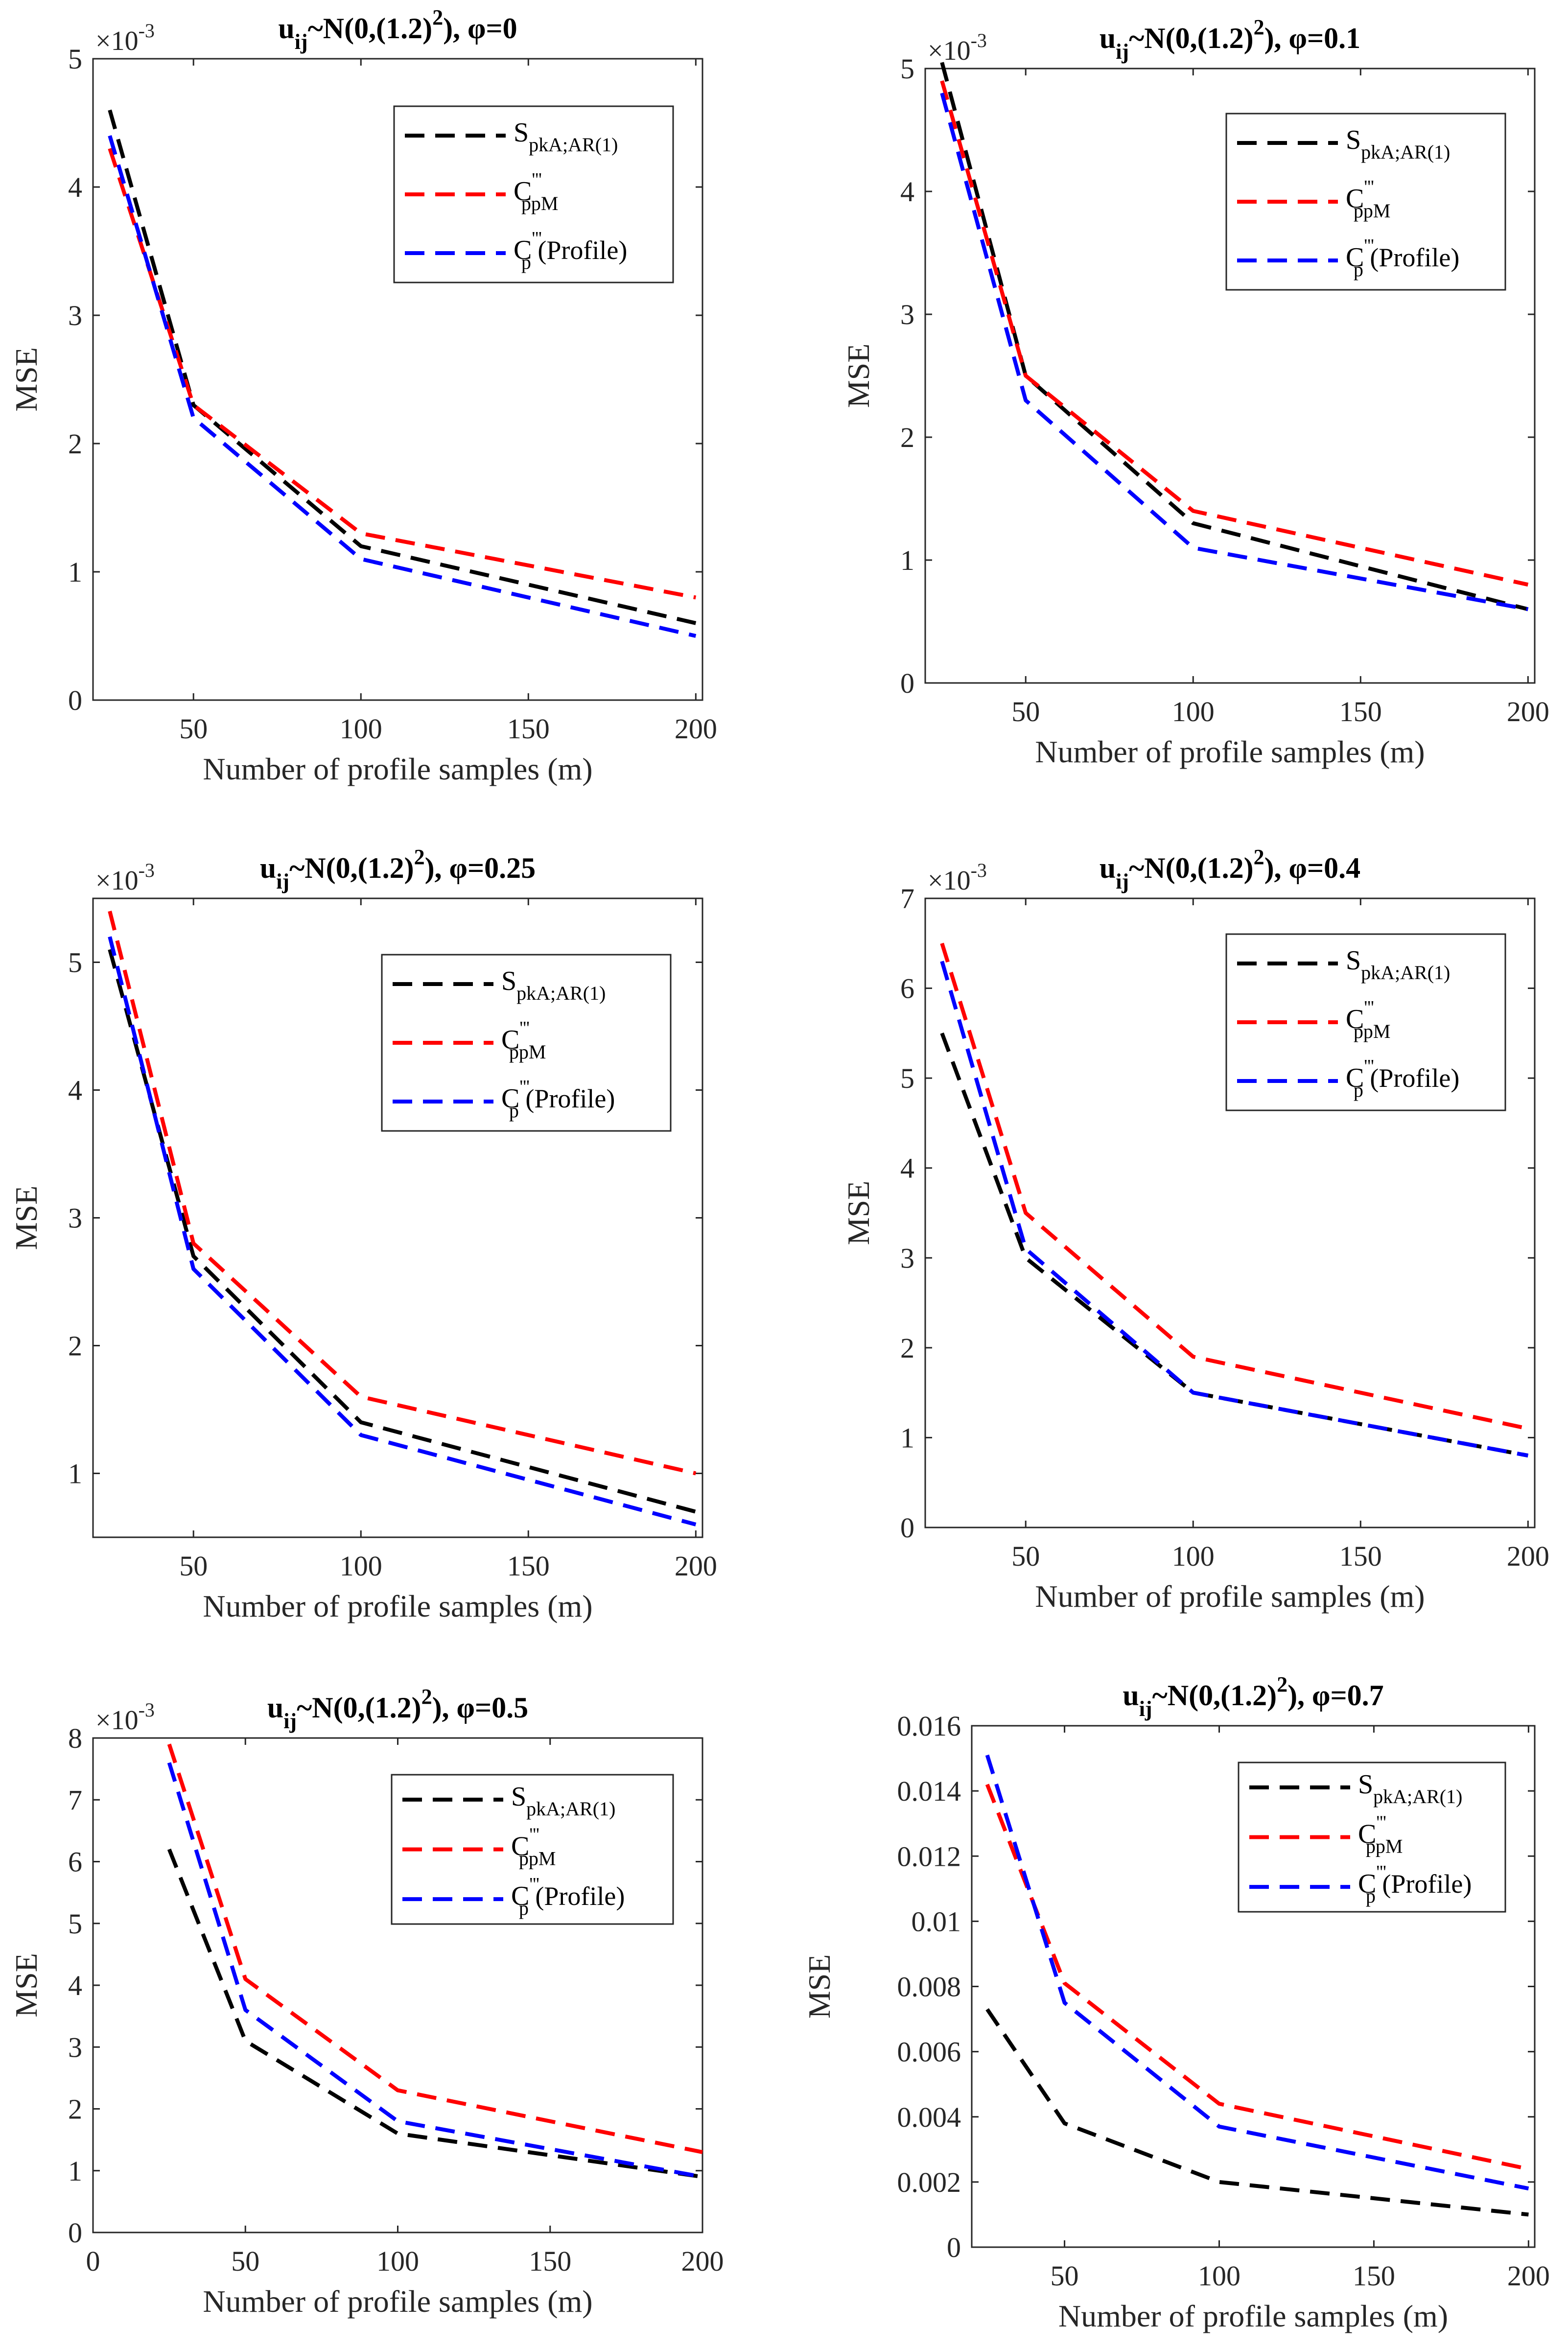 The width and height of the screenshot is (1568, 2349). What do you see at coordinates (936, 1921) in the screenshot?
I see `y-tick-label: 0.01` at bounding box center [936, 1921].